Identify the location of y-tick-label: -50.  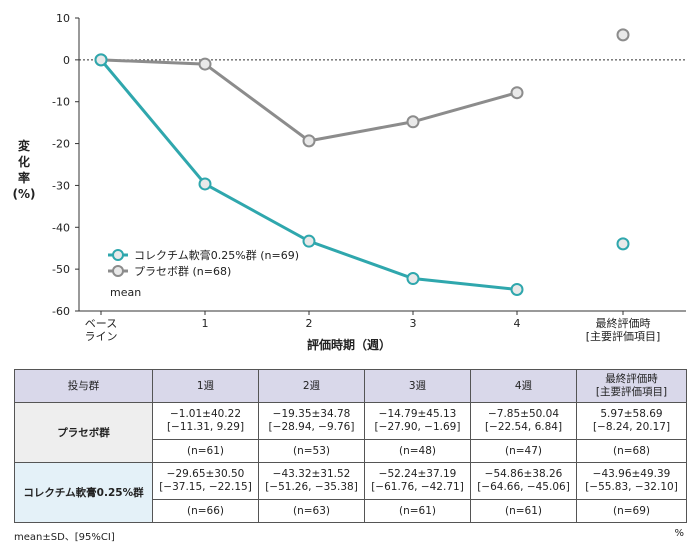
(61, 269).